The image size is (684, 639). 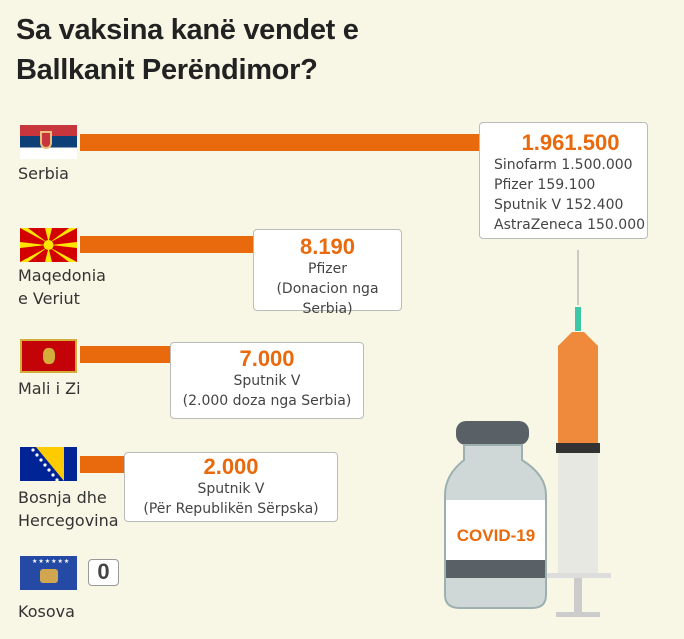 I want to click on detail: Pfizer, so click(x=327, y=269).